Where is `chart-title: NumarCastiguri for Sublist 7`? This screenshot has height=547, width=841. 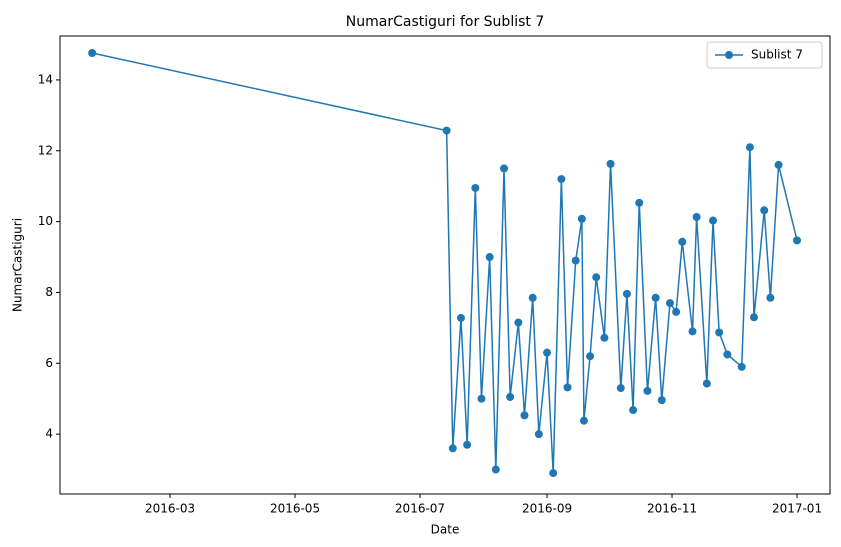 chart-title: NumarCastiguri for Sublist 7 is located at coordinates (445, 22).